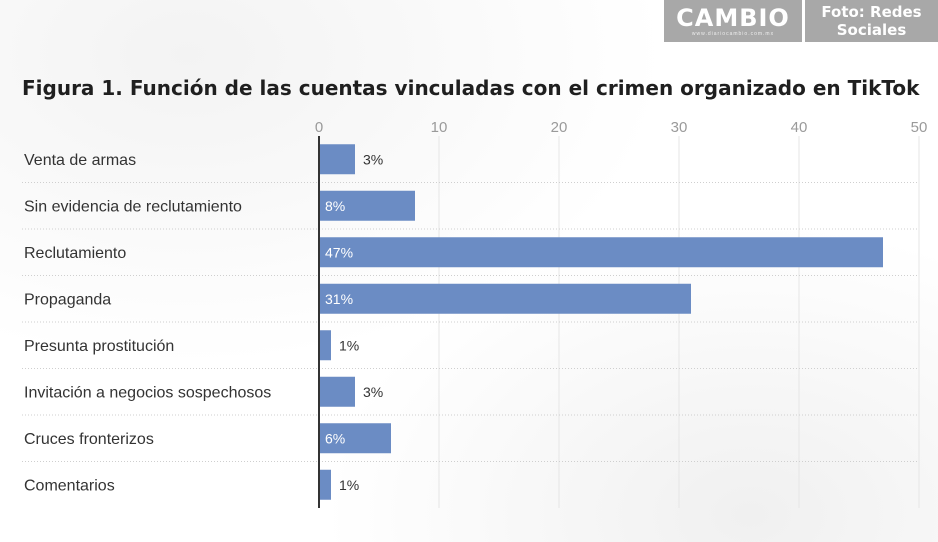 This screenshot has width=938, height=542. Describe the element at coordinates (133, 206) in the screenshot. I see `category-label: Sin evidencia de reclutamiento` at that location.